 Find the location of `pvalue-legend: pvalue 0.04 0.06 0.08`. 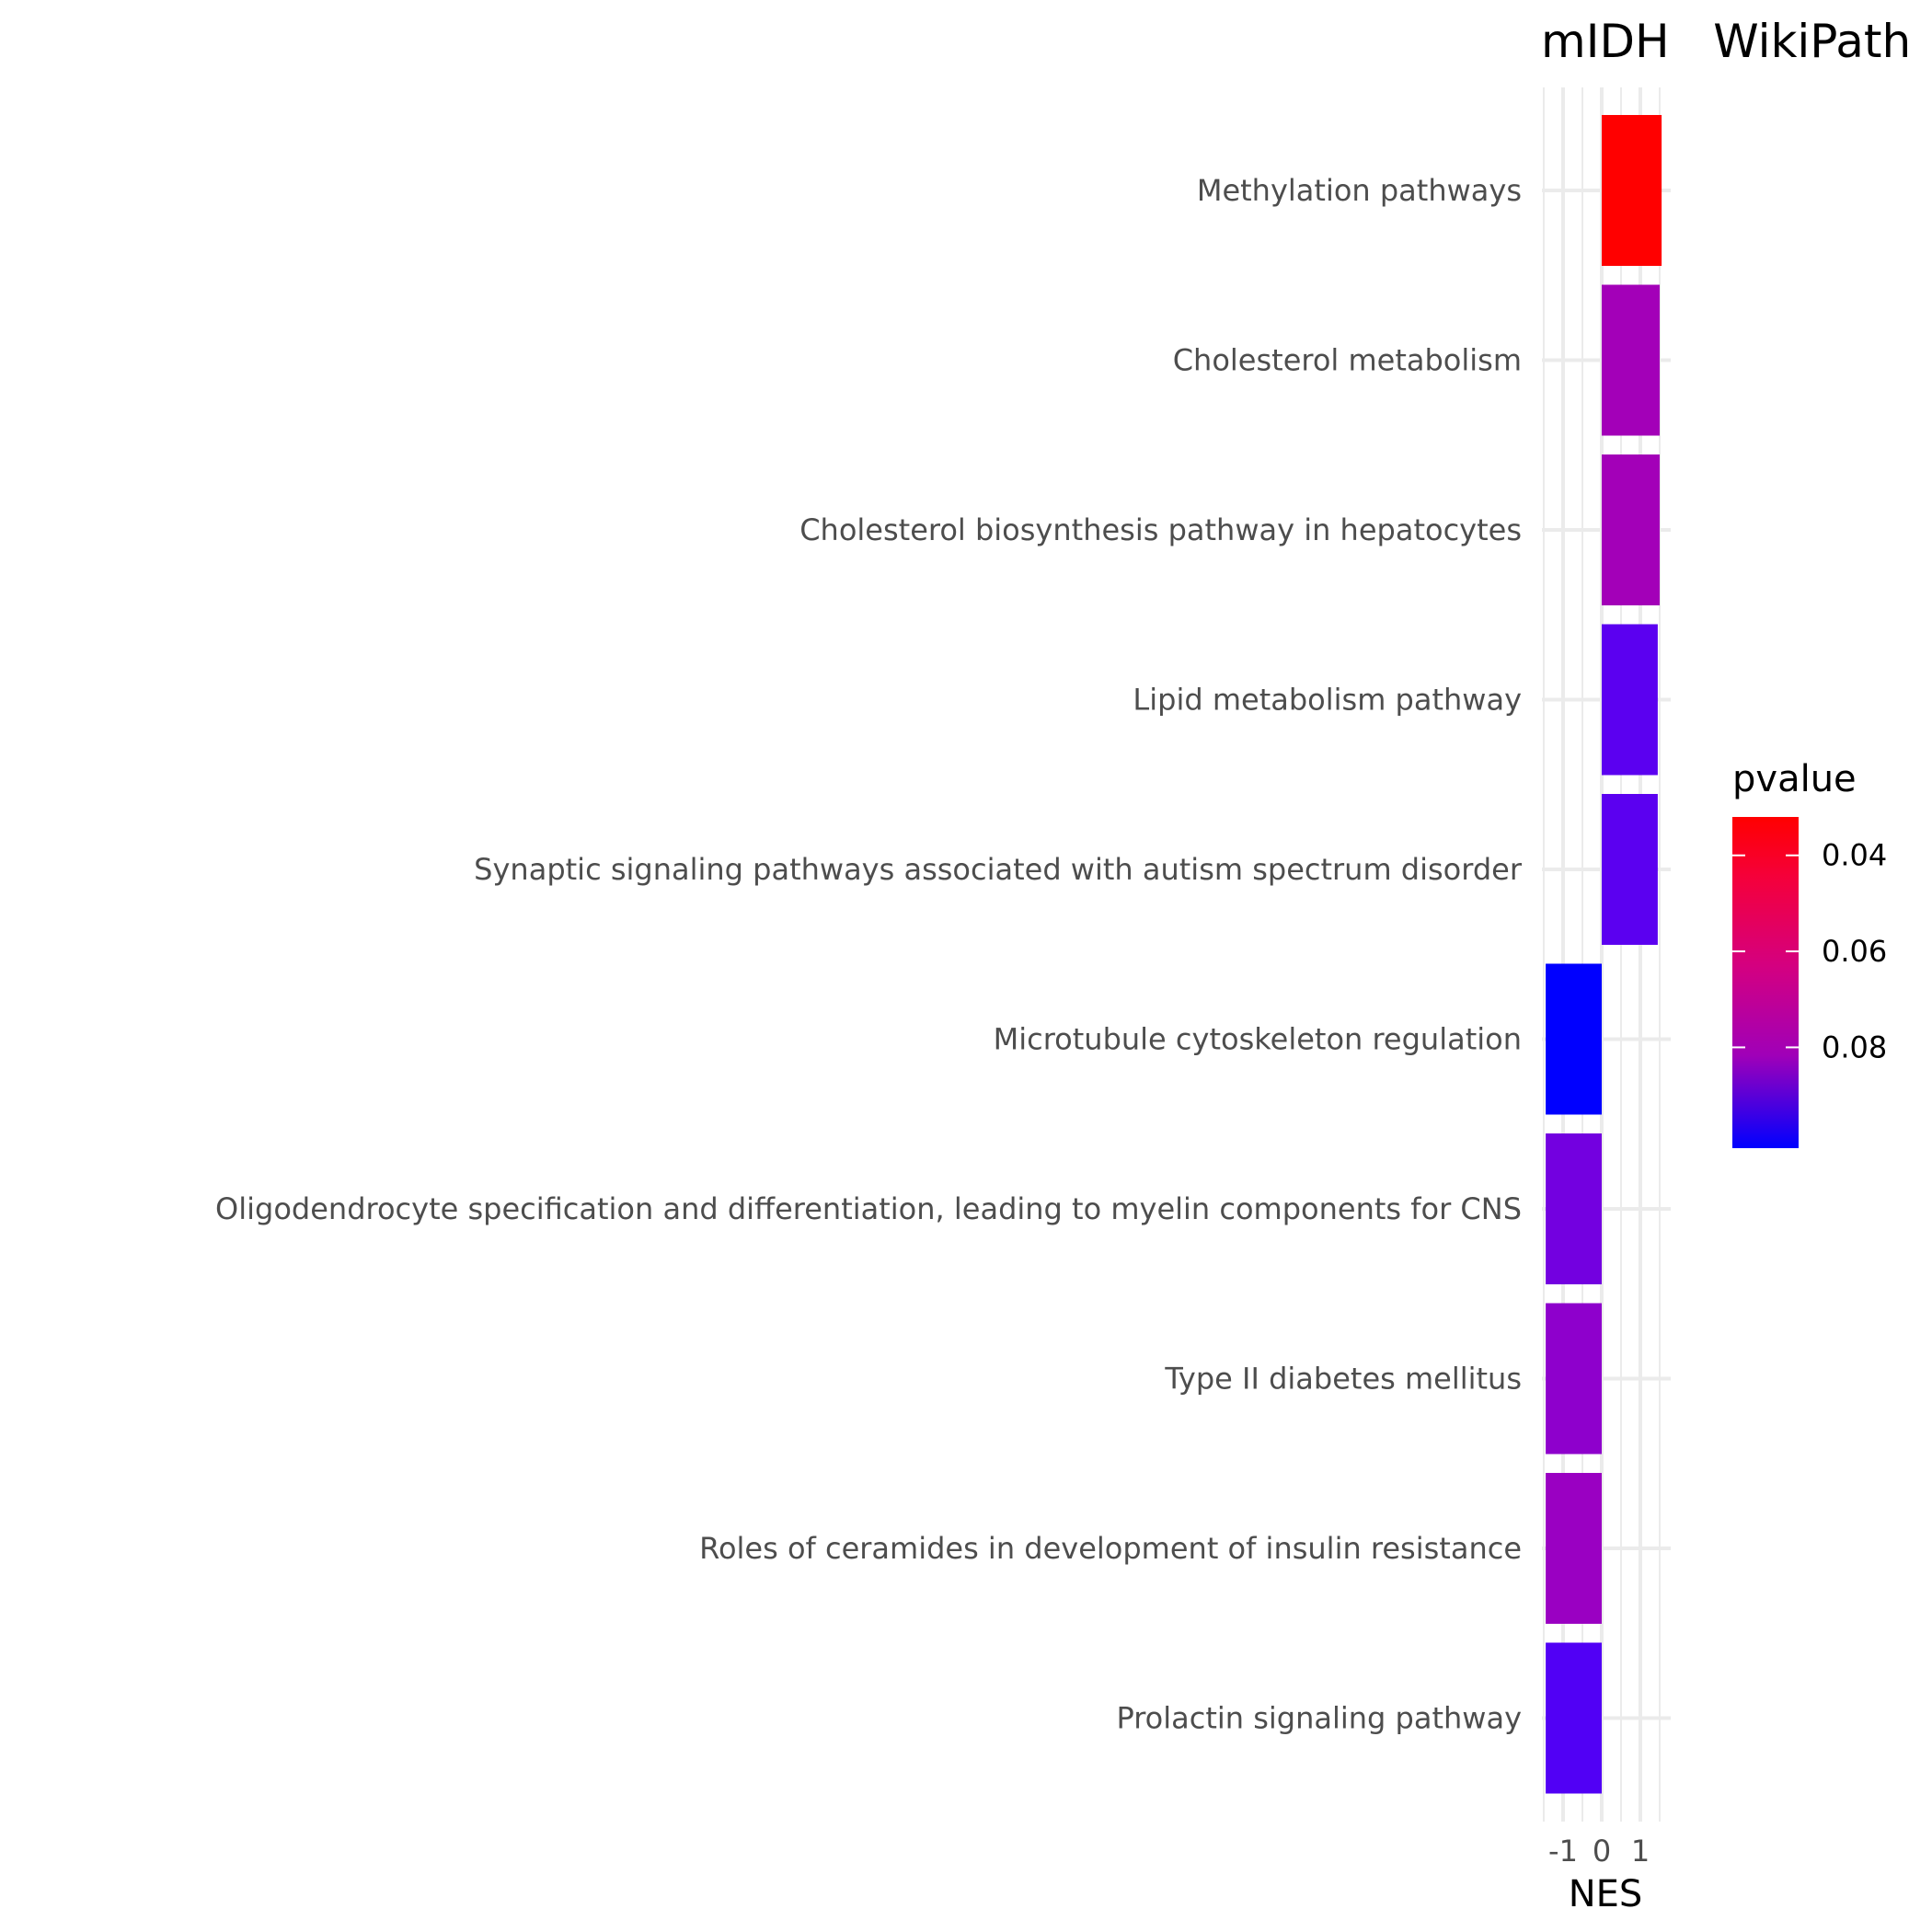

pvalue-legend: pvalue 0.04 0.06 0.08 is located at coordinates (1809, 953).